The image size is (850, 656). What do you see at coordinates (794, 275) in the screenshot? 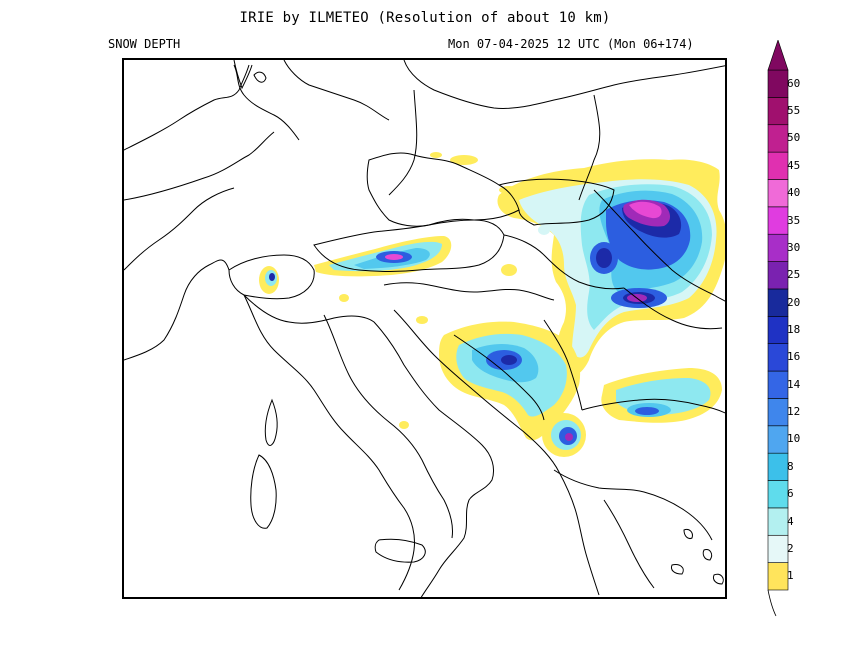
I see `colorbar-tick-label: 25` at bounding box center [794, 275].